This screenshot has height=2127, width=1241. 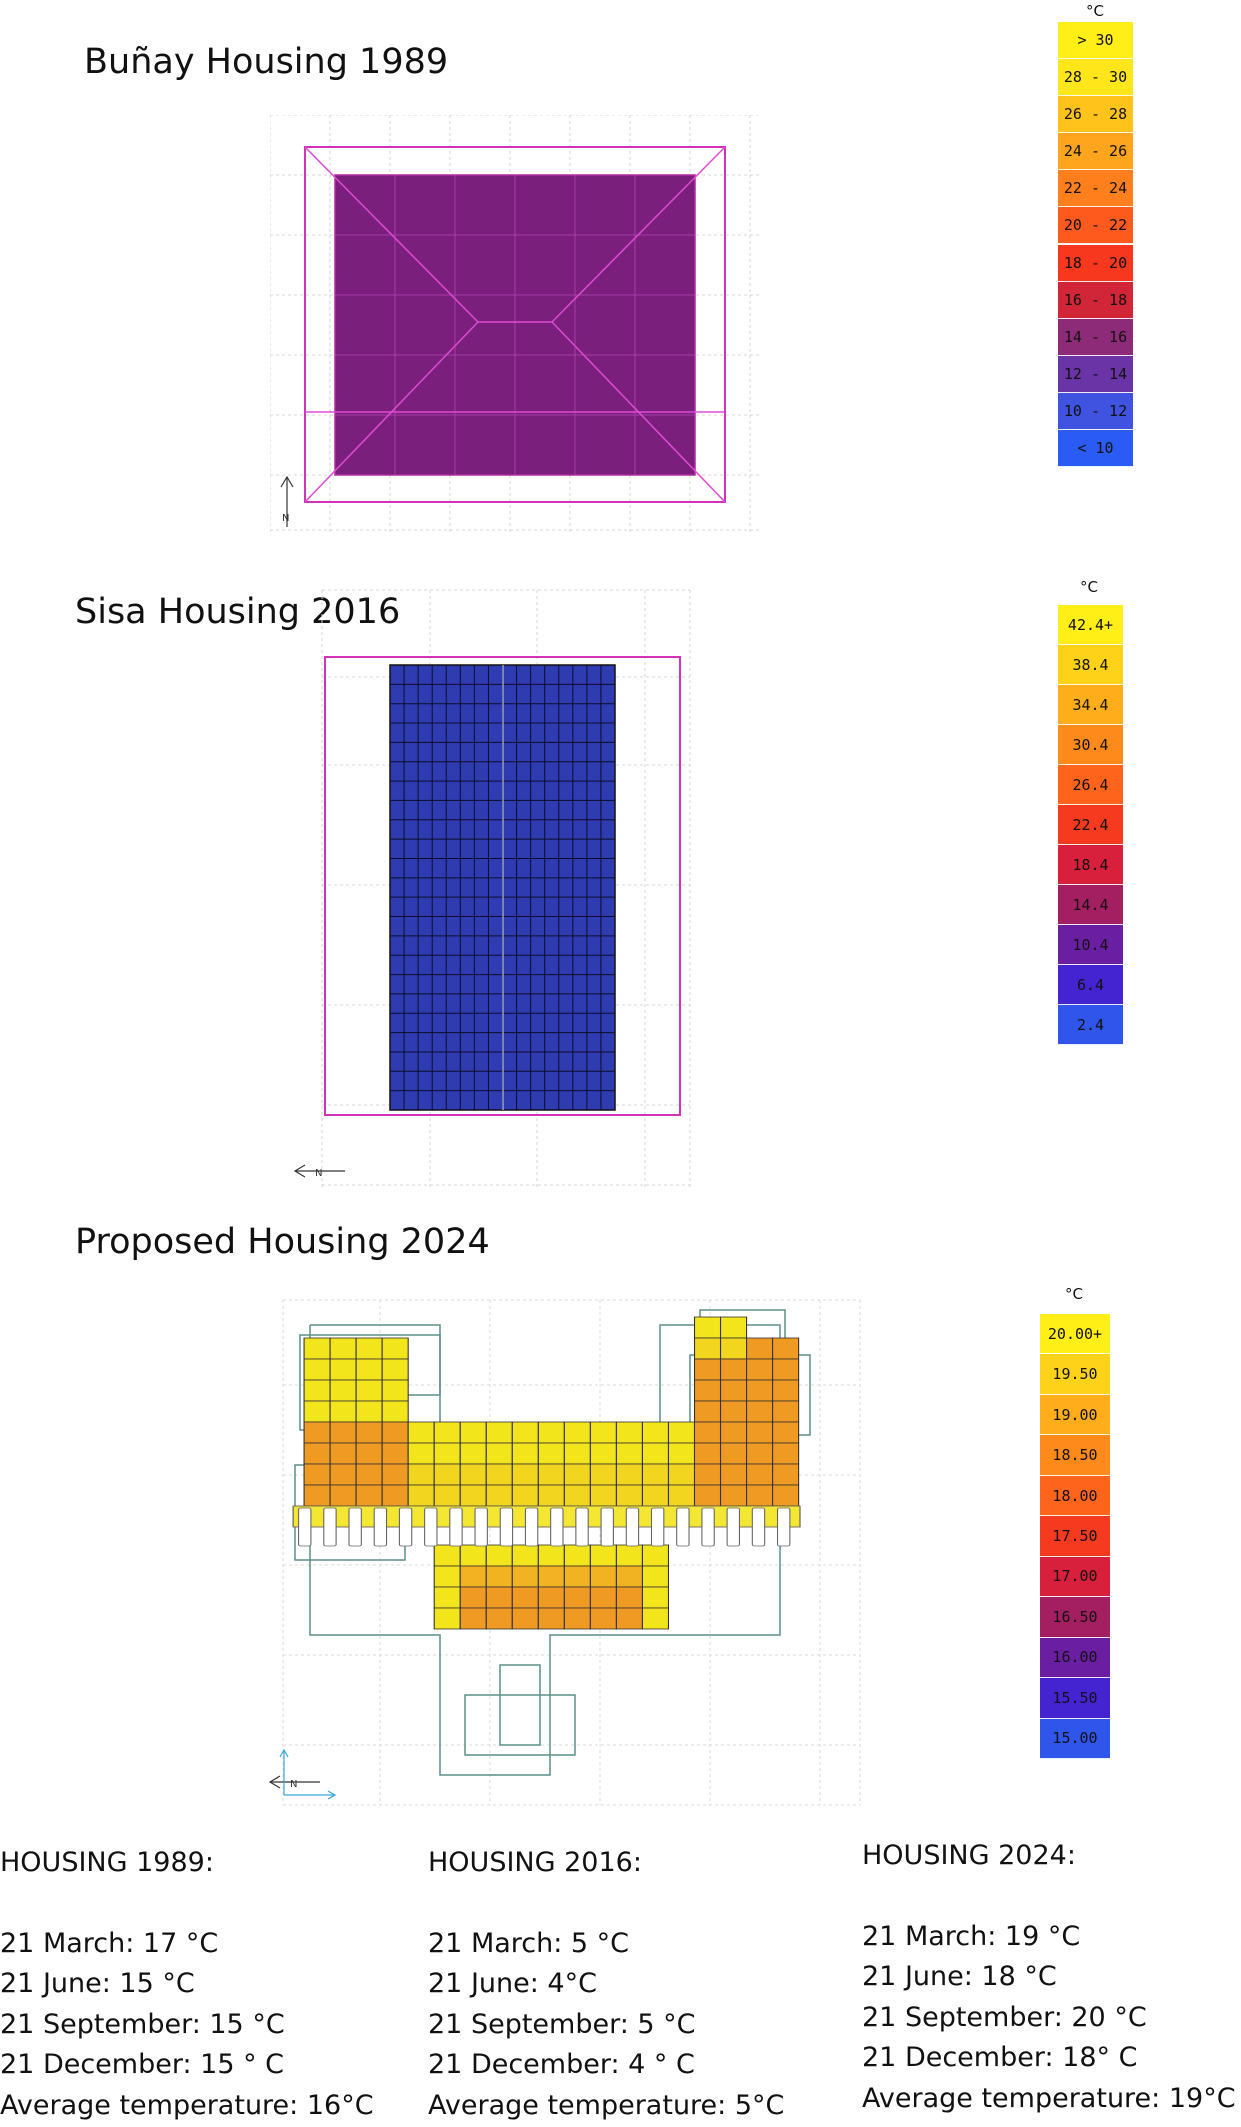 What do you see at coordinates (512, 1984) in the screenshot?
I see `summary-line: 21 June: 4°C` at bounding box center [512, 1984].